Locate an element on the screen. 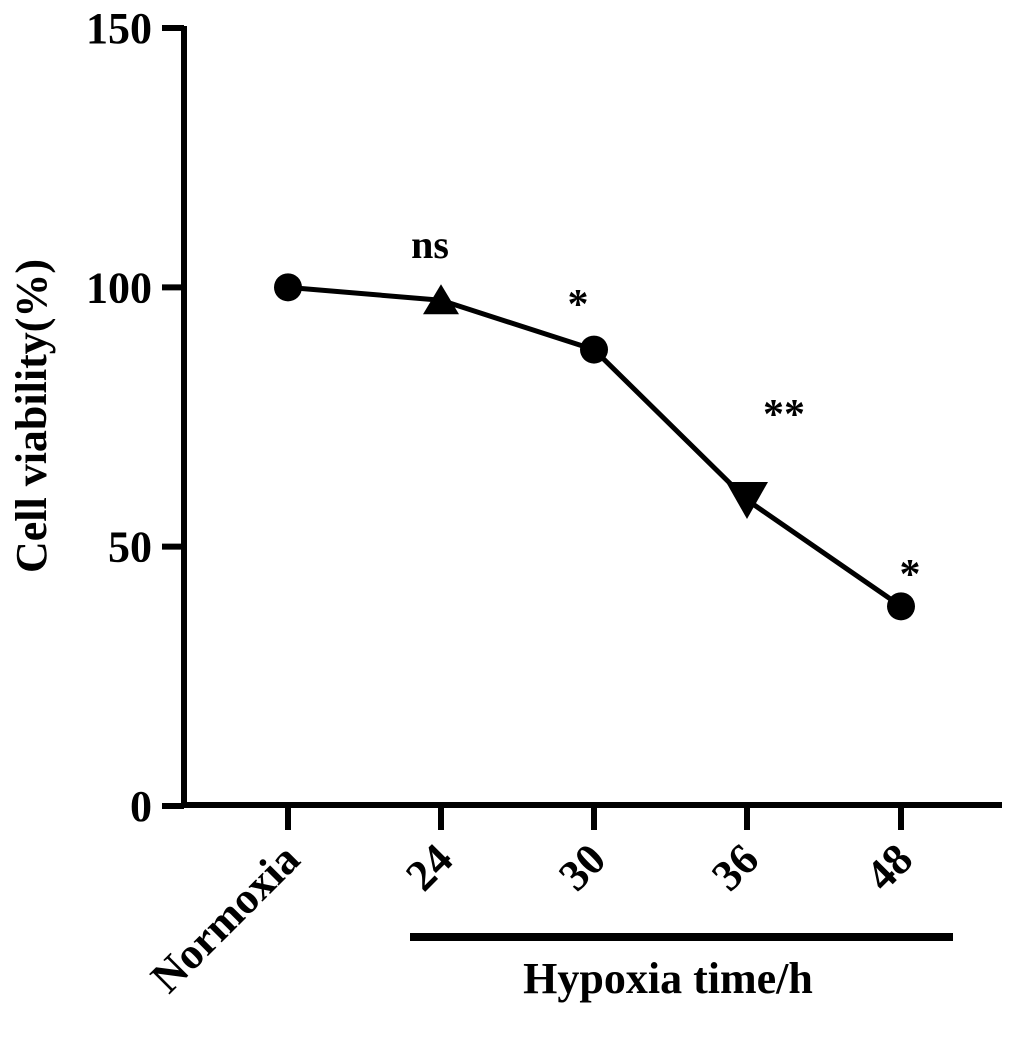 The height and width of the screenshot is (1038, 1018). significance-label: ns is located at coordinates (430, 244).